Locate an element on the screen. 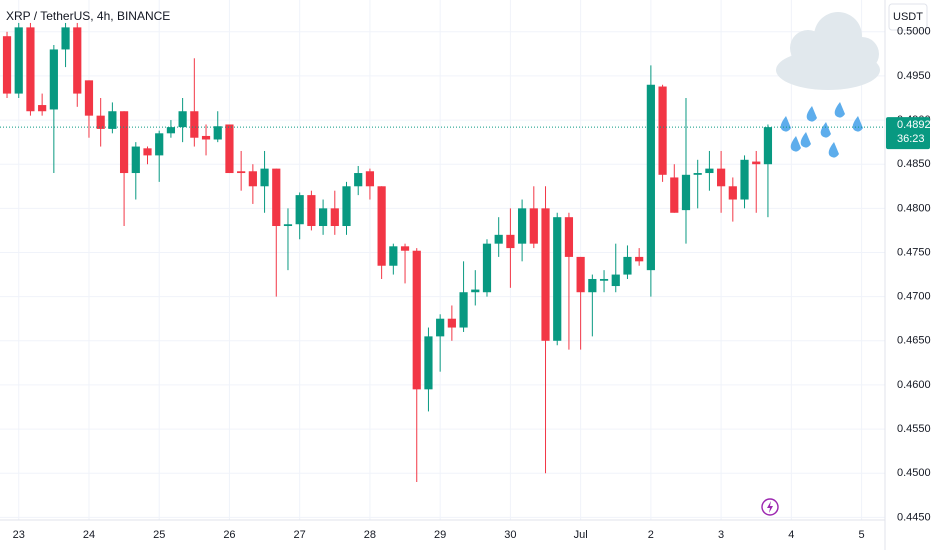 The image size is (932, 550). x-tick-label: 23 is located at coordinates (19, 535).